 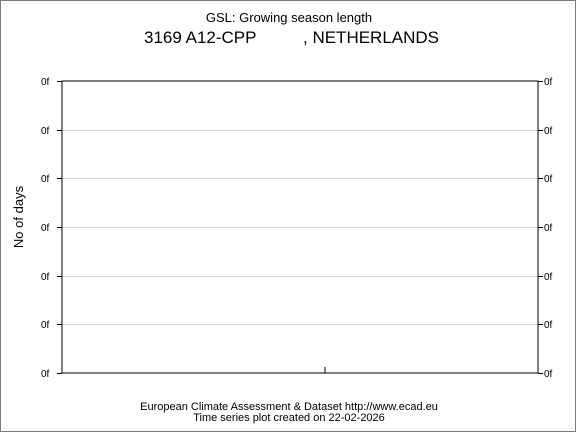 What do you see at coordinates (289, 418) in the screenshot?
I see `footer-created: Time series plot created on 22-02-2026` at bounding box center [289, 418].